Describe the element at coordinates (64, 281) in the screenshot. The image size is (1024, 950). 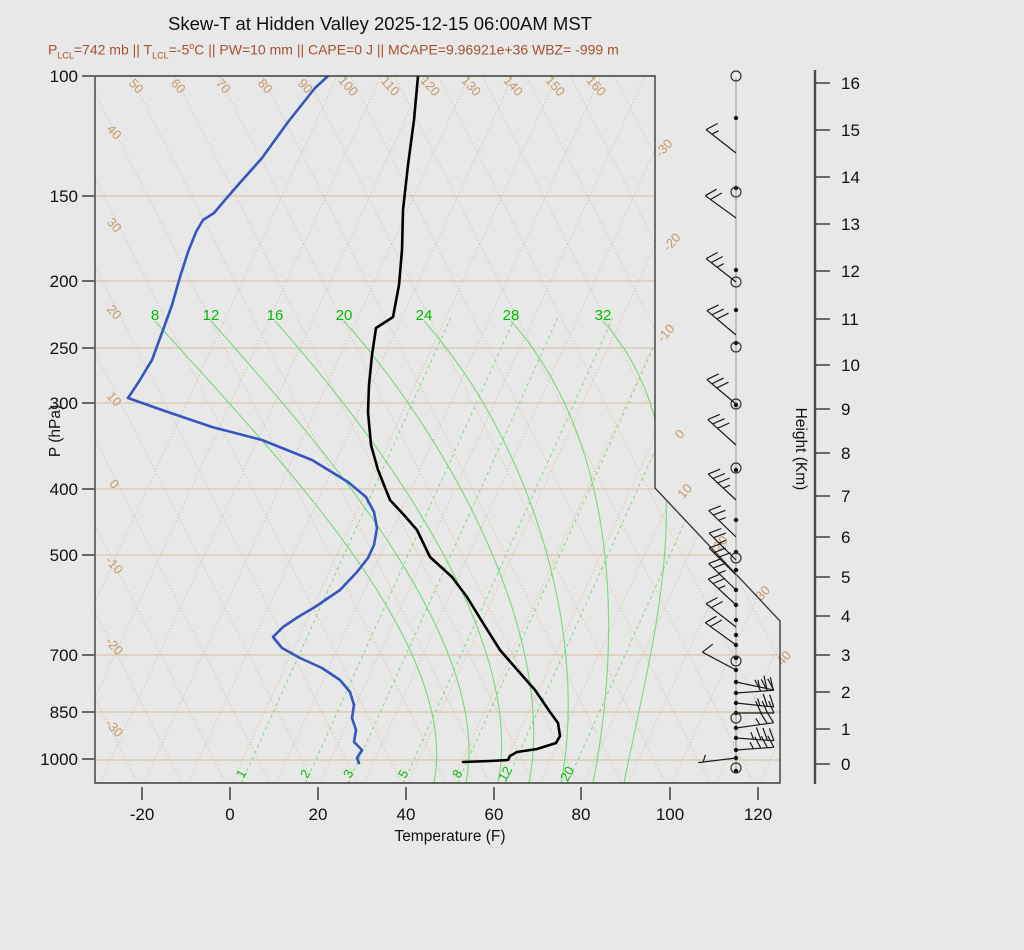
I see `pressure-tick-label: 200` at that location.